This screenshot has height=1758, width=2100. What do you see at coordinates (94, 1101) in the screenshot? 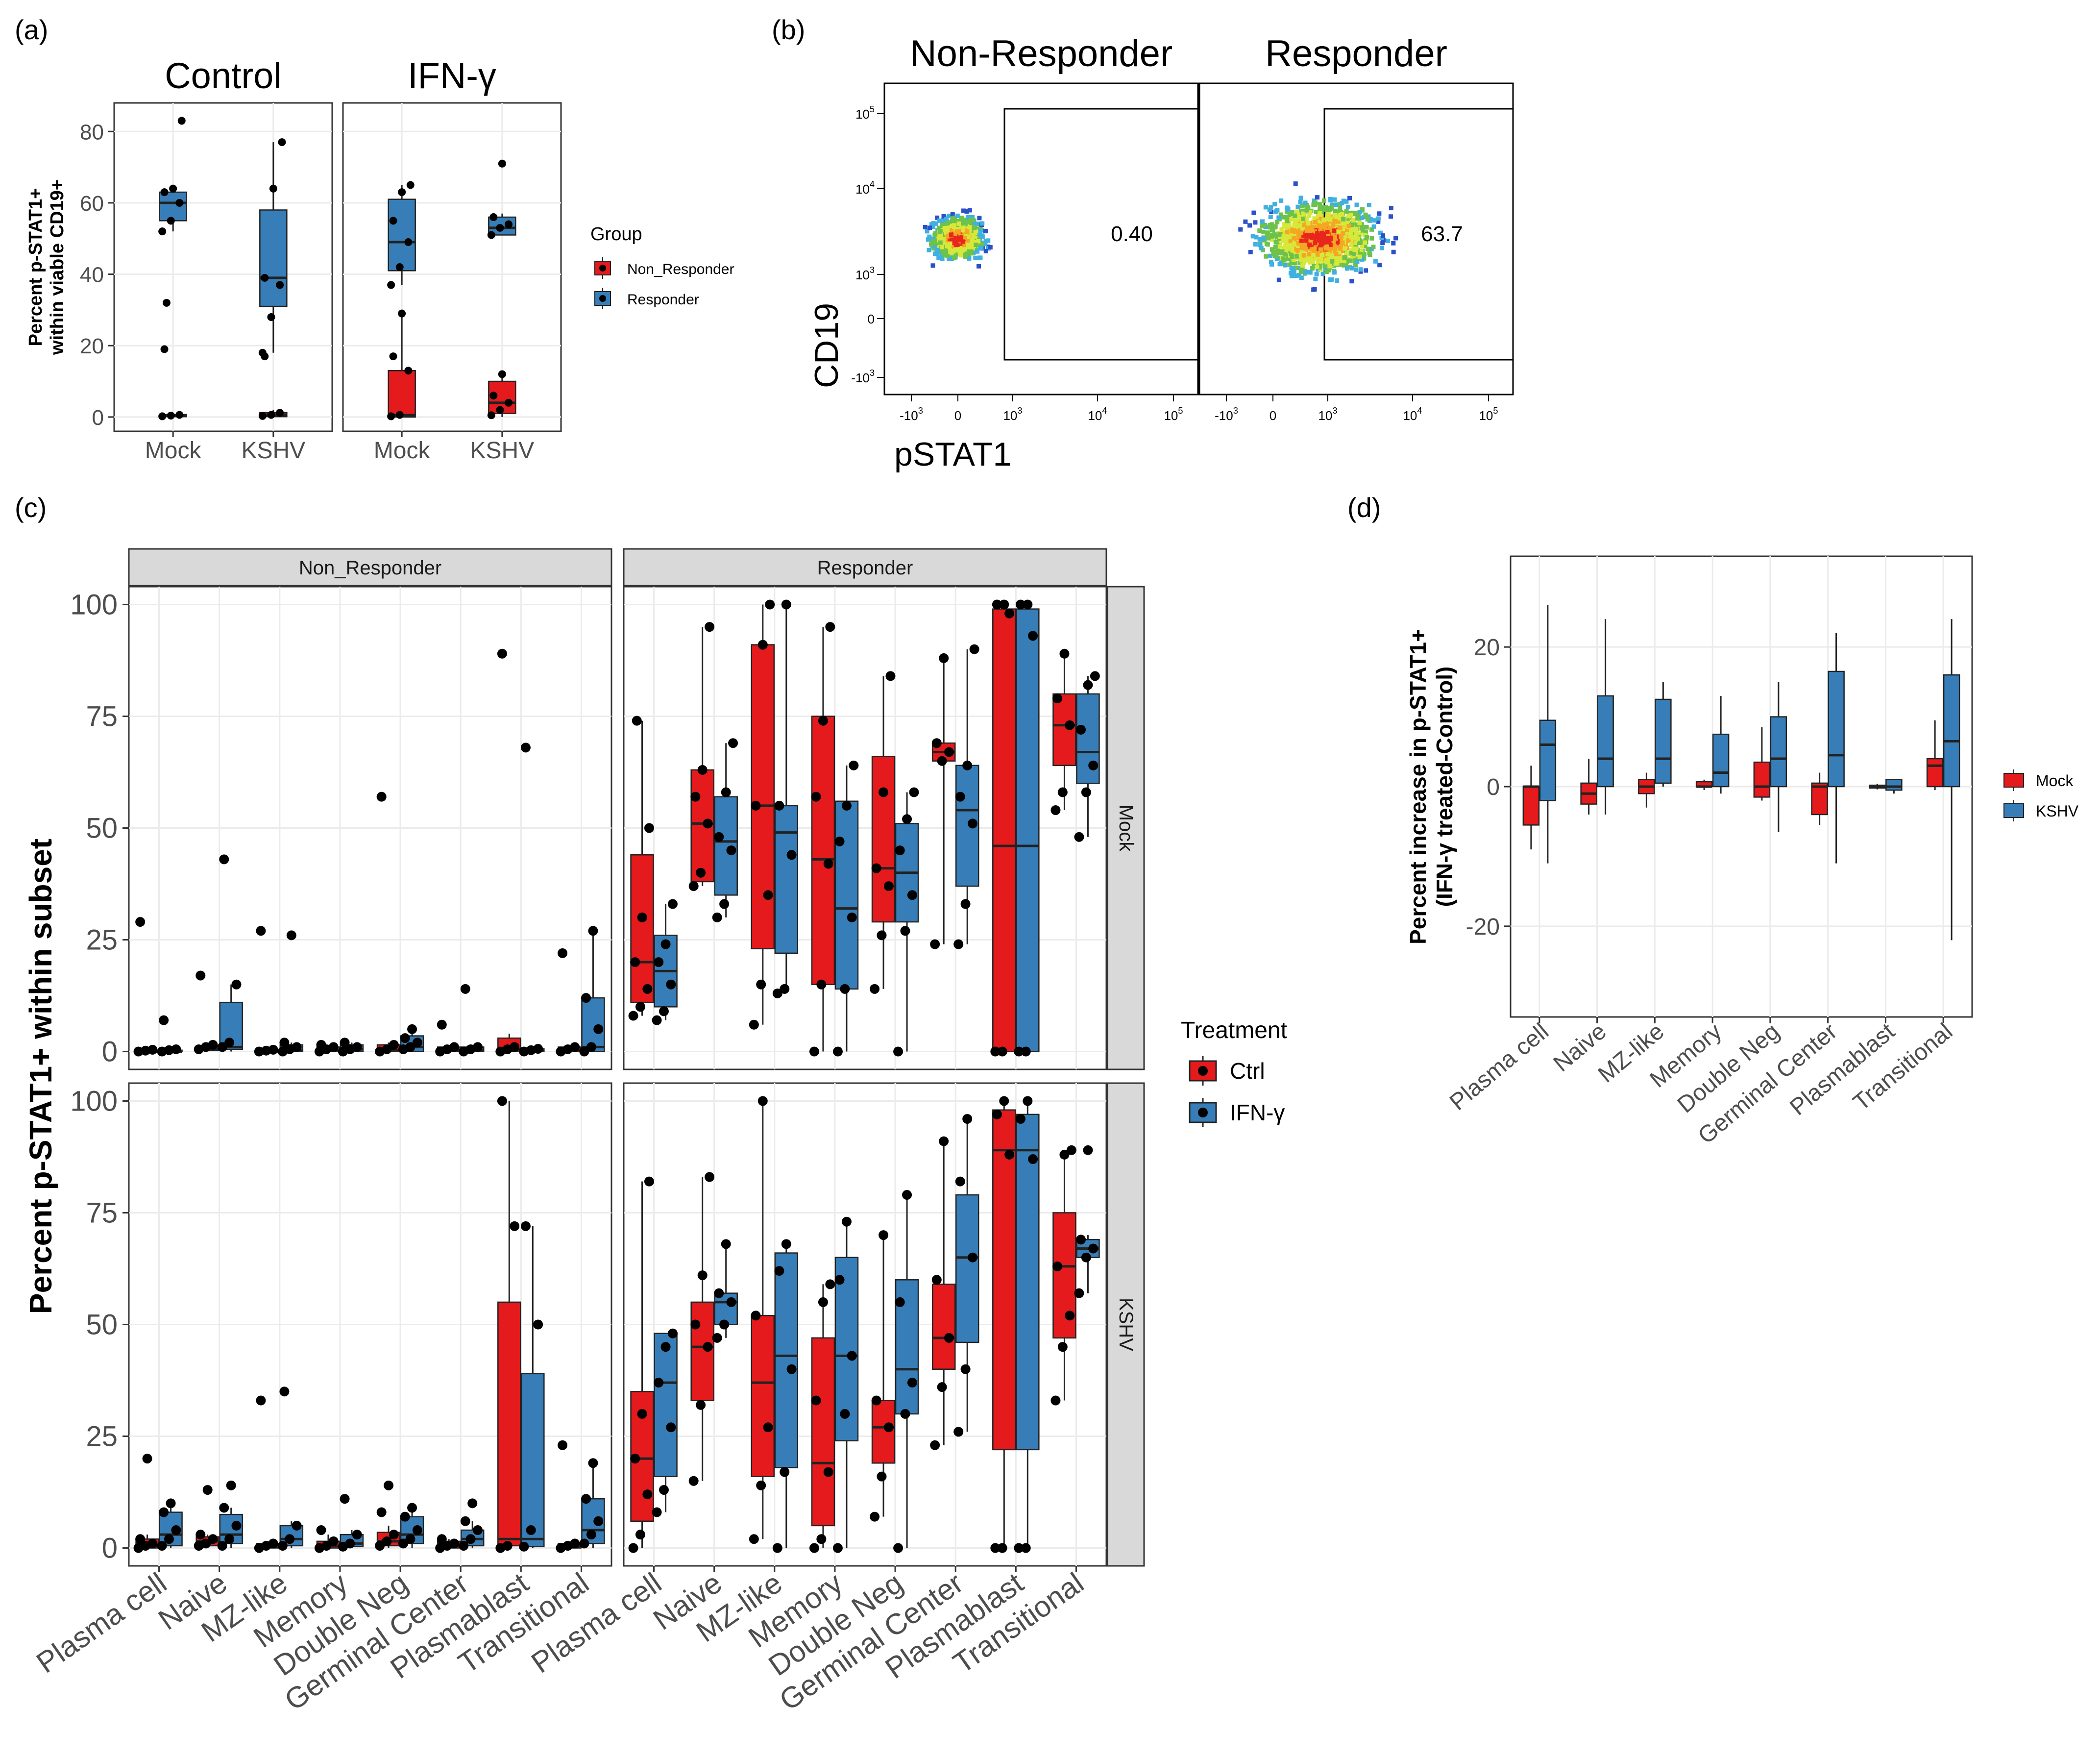
I see `y-tick-label: 100` at bounding box center [94, 1101].